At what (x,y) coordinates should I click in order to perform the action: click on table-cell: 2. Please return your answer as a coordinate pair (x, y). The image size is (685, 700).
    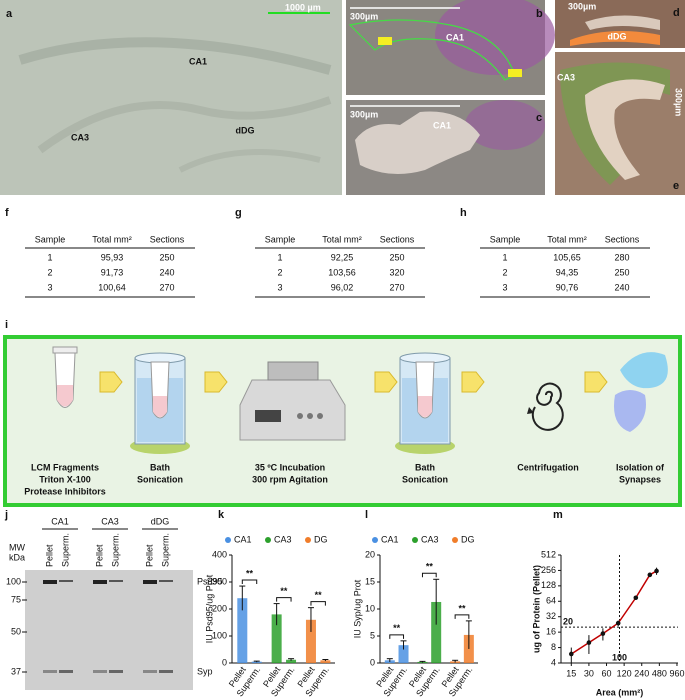
    Looking at the image, I should click on (279, 272).